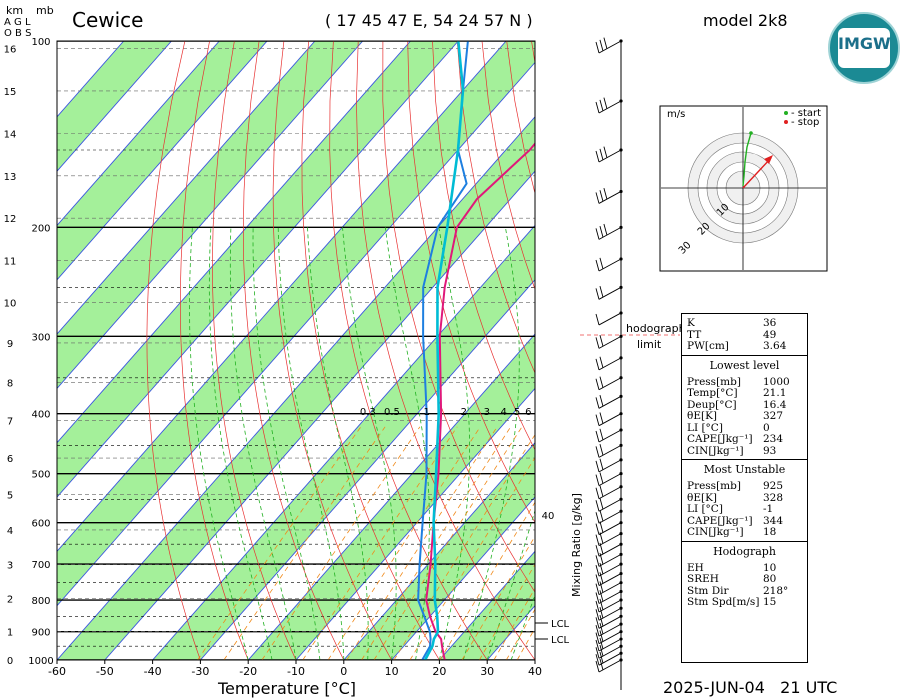 This screenshot has height=700, width=910. I want to click on mixing-ratio-label: 0.3, so click(368, 412).